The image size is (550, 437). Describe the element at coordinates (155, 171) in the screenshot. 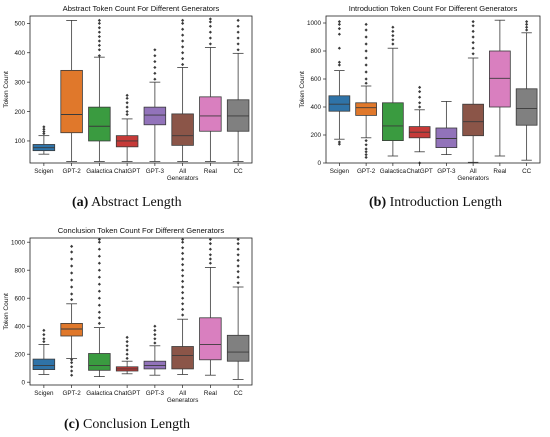

I see `x-tick-label-line: GPT-3` at that location.